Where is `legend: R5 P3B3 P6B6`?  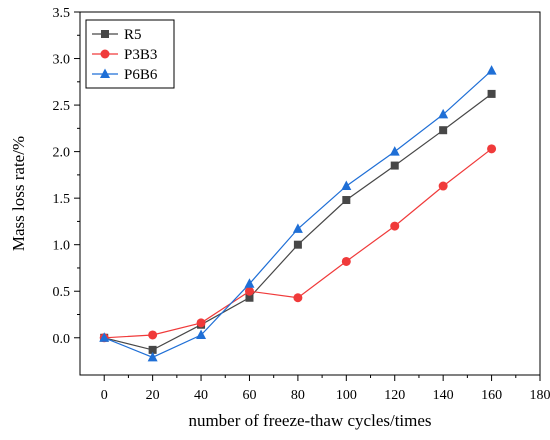 legend: R5 P3B3 P6B6 is located at coordinates (130, 54).